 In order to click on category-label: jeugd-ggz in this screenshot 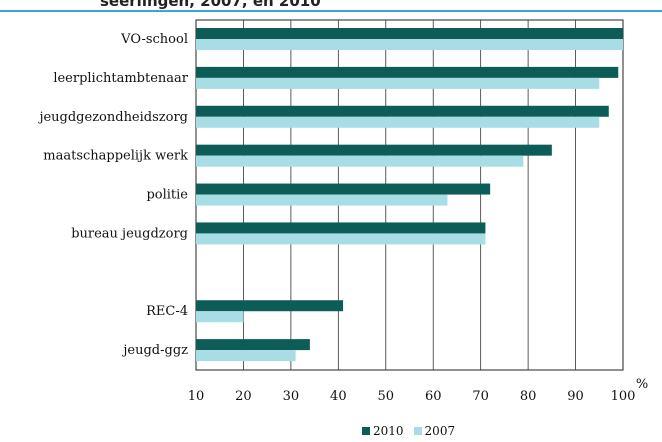, I will do `click(154, 350)`.